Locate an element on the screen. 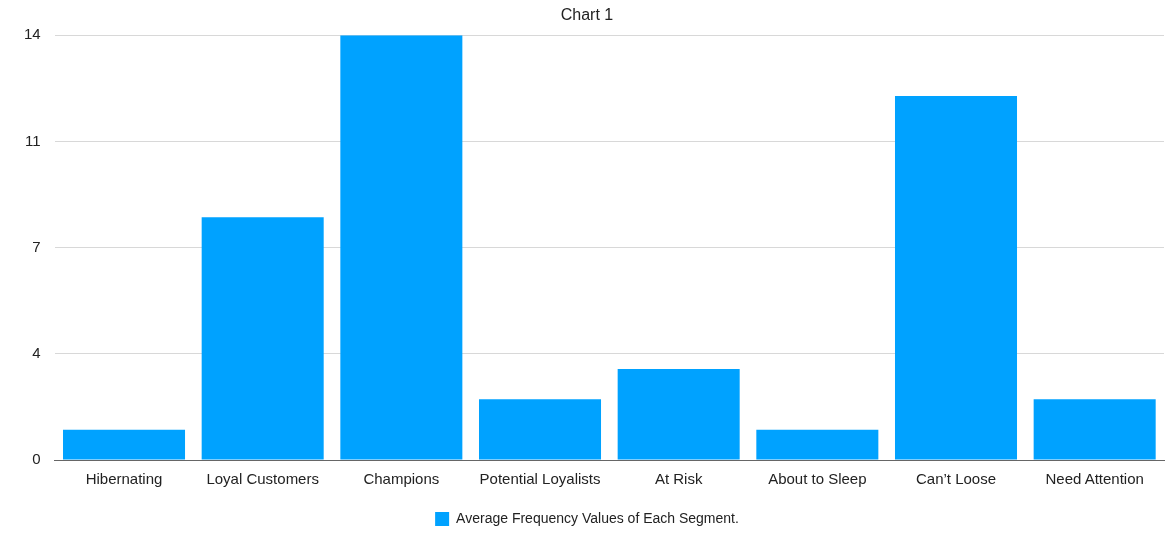 The height and width of the screenshot is (546, 1168). y-tick-label: 4 is located at coordinates (36, 352).